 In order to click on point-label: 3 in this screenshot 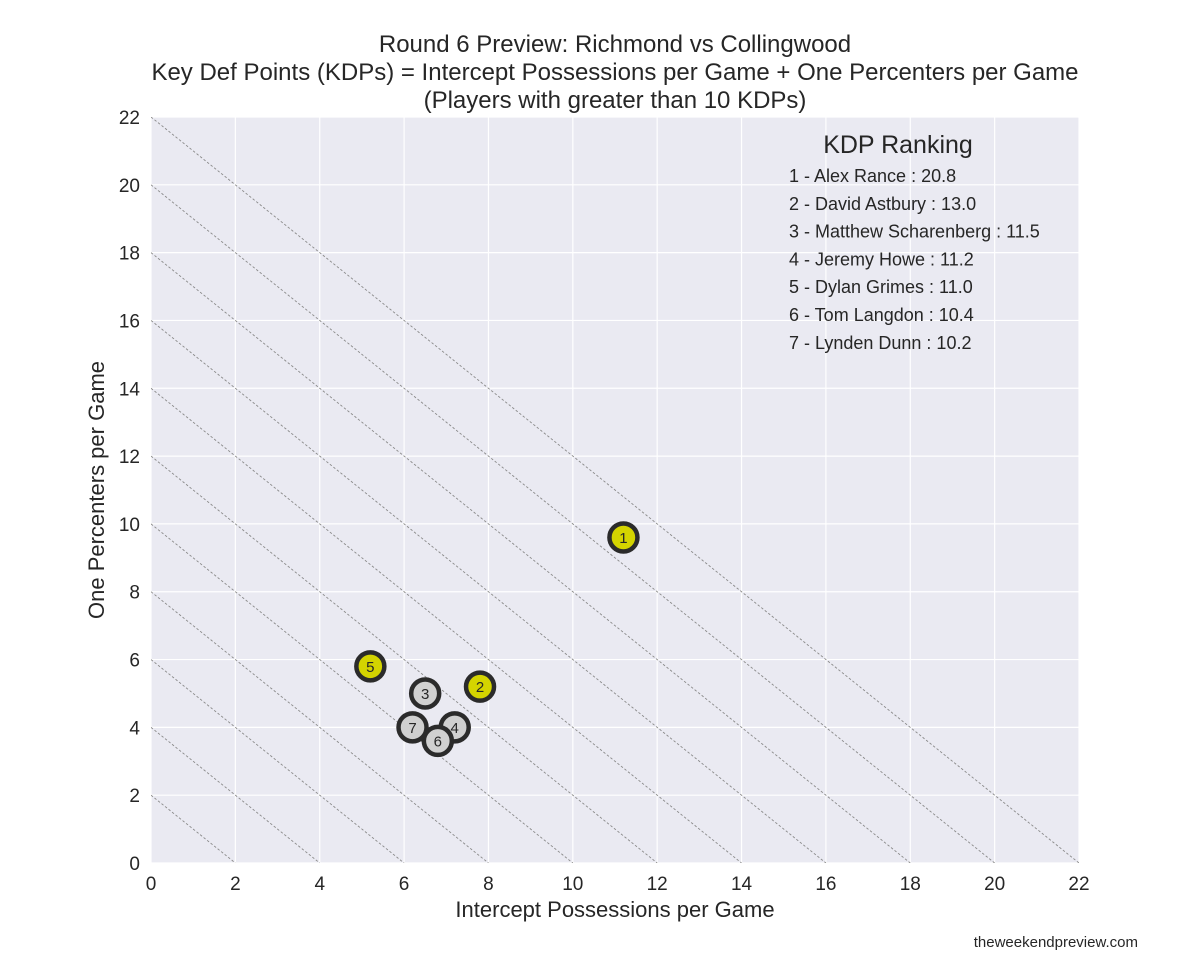, I will do `click(425, 694)`.